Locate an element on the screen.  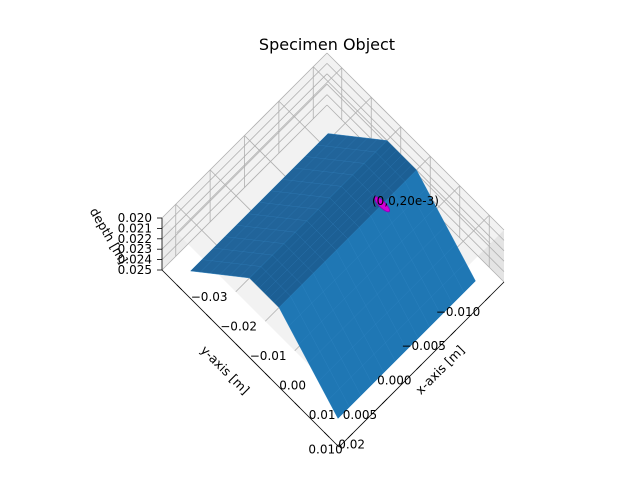
x-tick-label: −0.01 is located at coordinates (268, 356).